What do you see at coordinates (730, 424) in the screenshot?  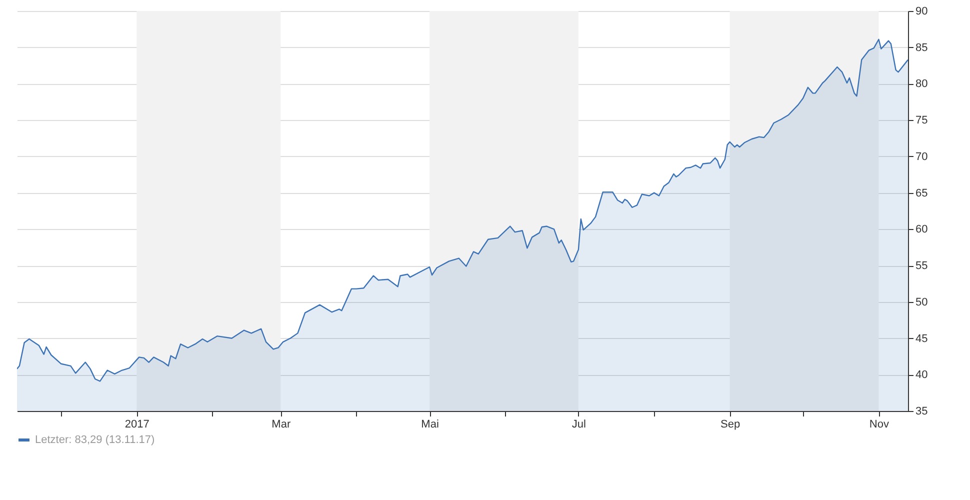 I see `x-tick-label: Sep` at bounding box center [730, 424].